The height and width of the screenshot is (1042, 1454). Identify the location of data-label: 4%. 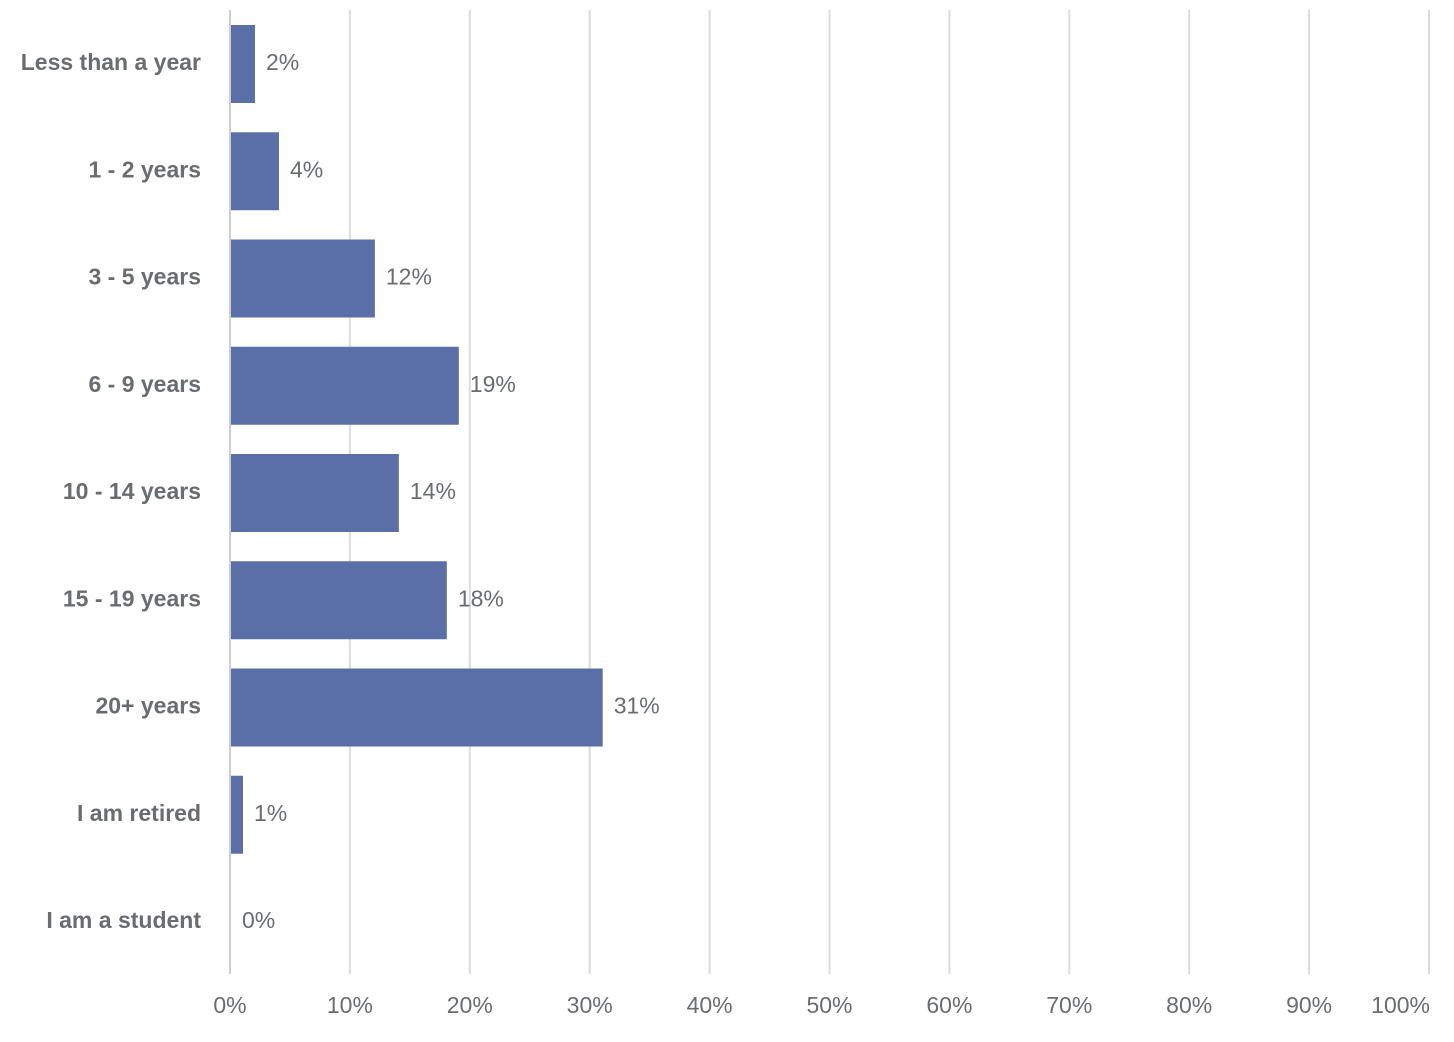
(306, 169).